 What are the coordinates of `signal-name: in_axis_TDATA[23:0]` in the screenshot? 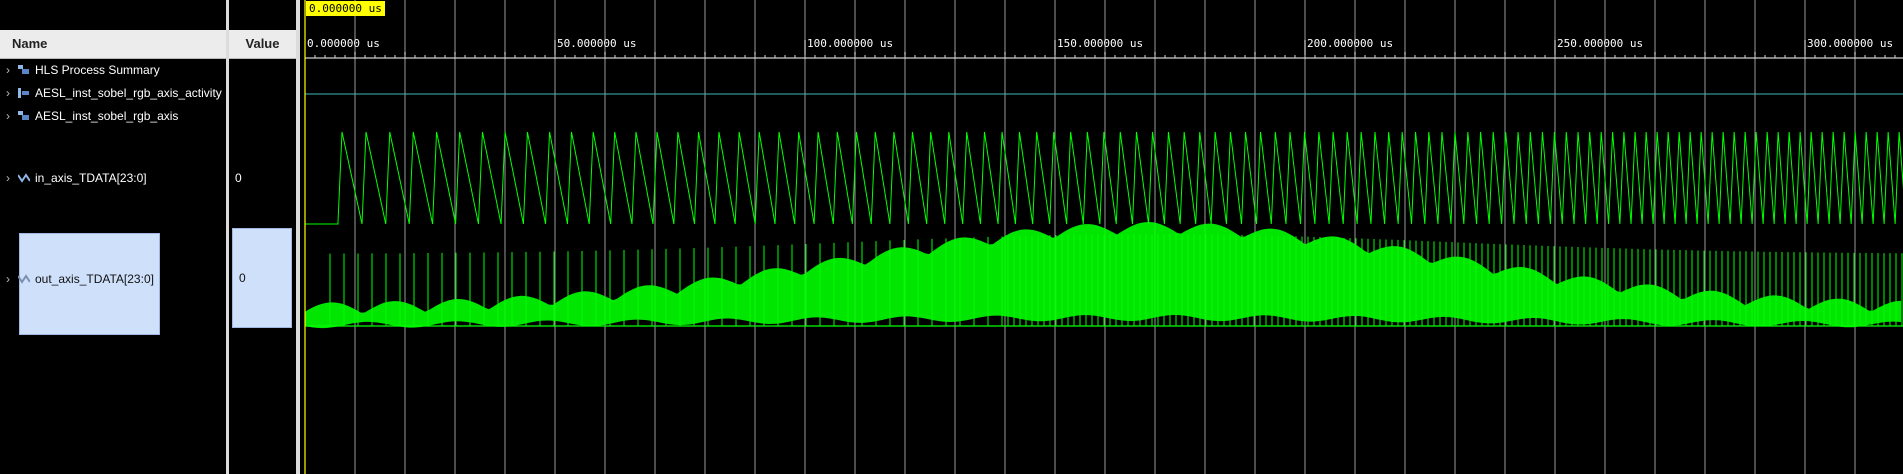 It's located at (91, 178).